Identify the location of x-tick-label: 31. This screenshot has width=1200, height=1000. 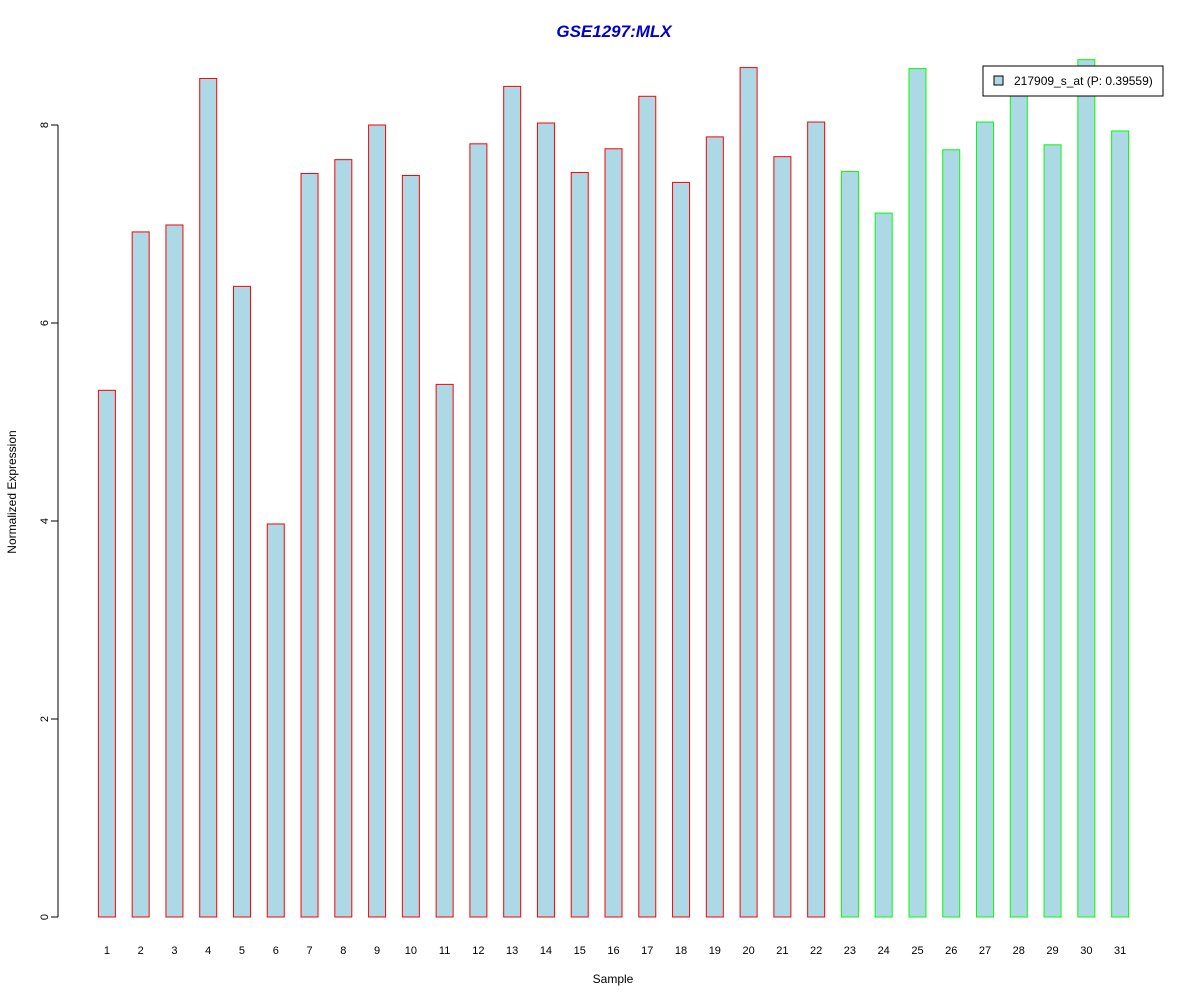
(1120, 951).